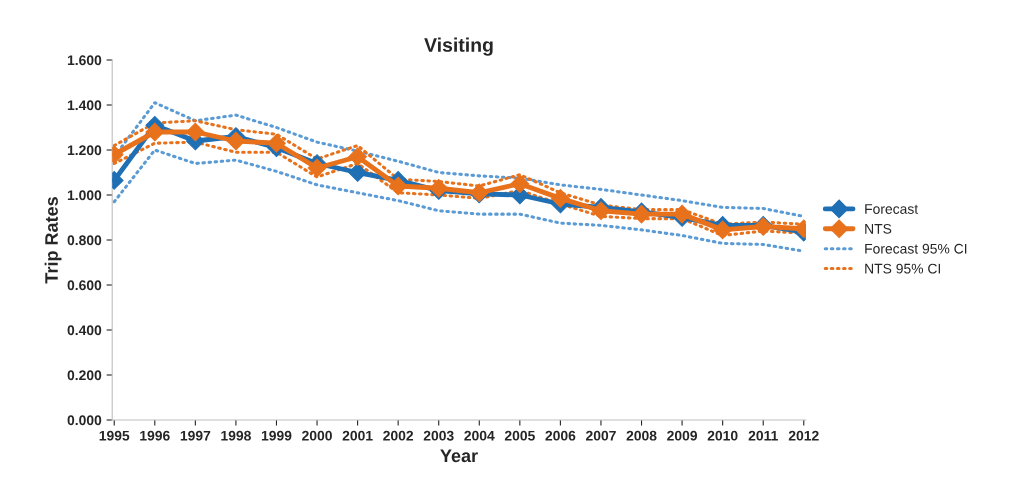  I want to click on x-tick-label: 2007, so click(601, 435).